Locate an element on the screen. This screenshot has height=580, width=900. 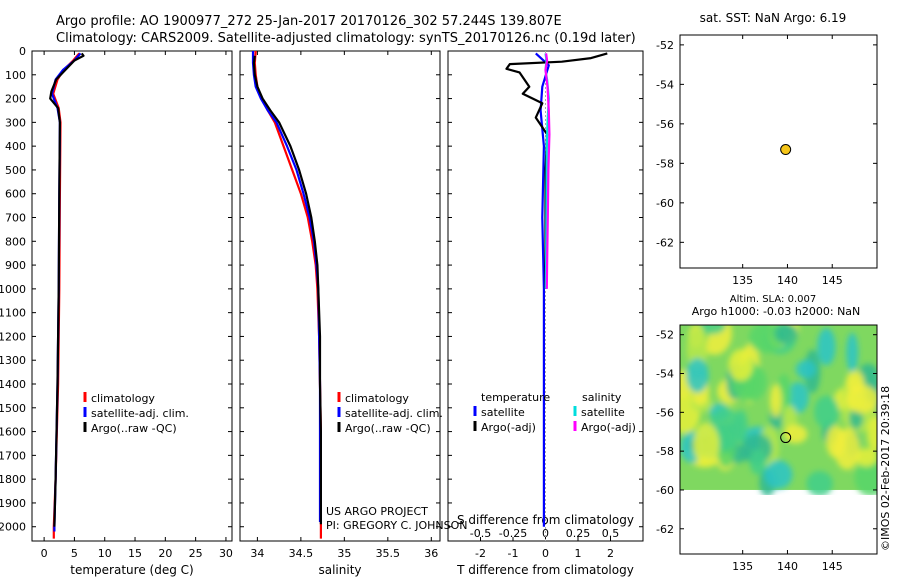
legend-title: salinity is located at coordinates (602, 397).